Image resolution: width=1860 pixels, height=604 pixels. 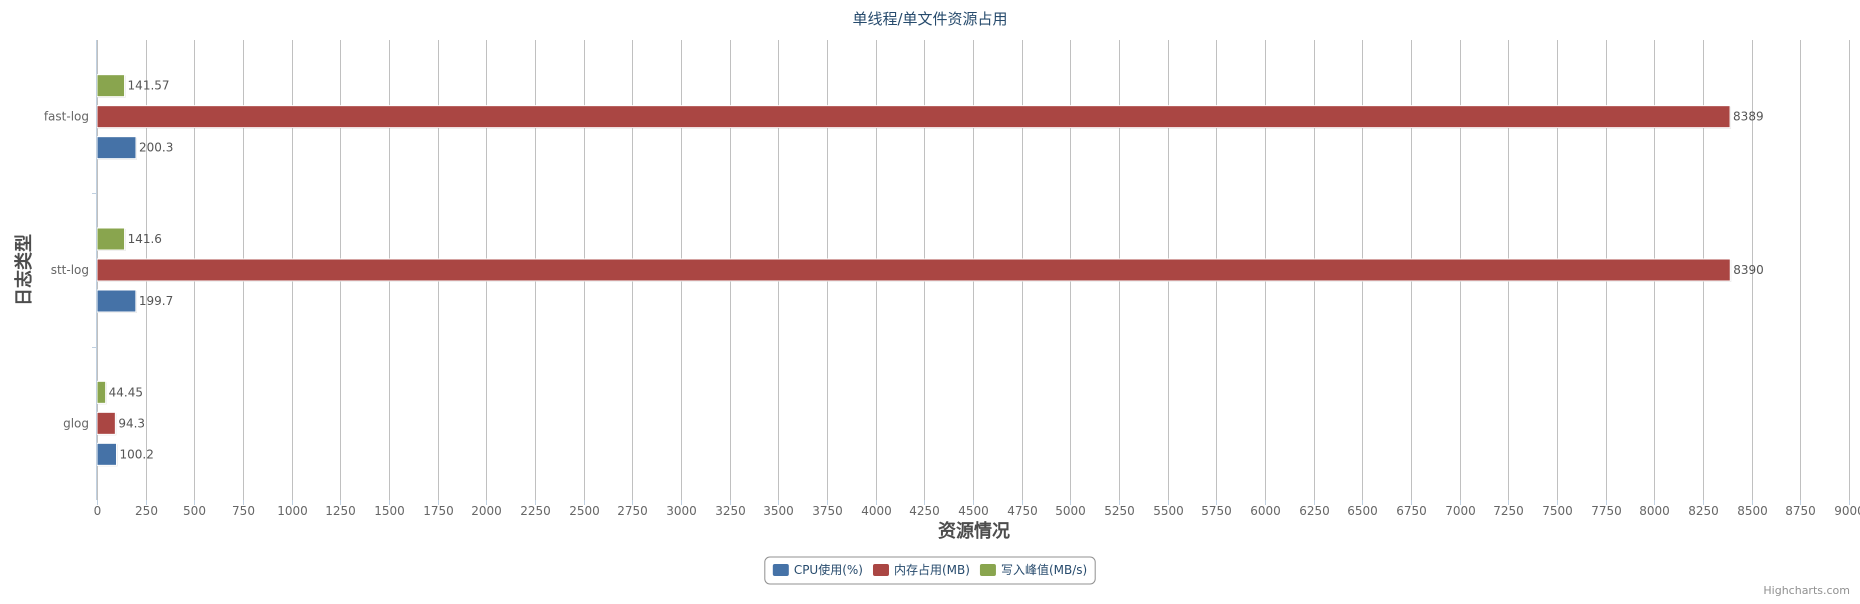 What do you see at coordinates (778, 511) in the screenshot?
I see `x-tick-label: 3500` at bounding box center [778, 511].